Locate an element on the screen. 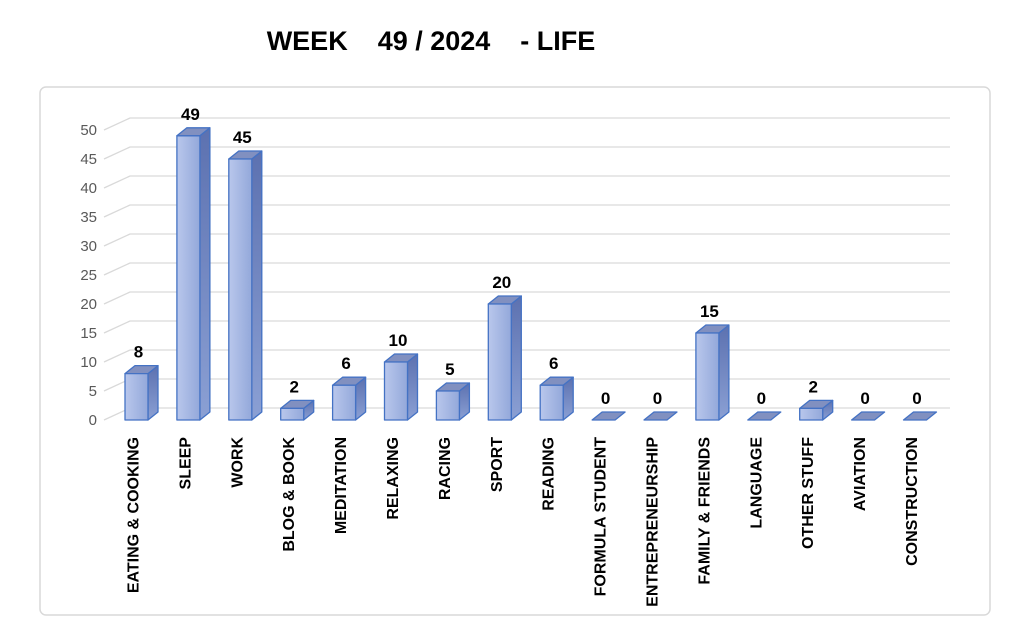 The height and width of the screenshot is (644, 1023). y-tick-40: 40 is located at coordinates (88, 188).